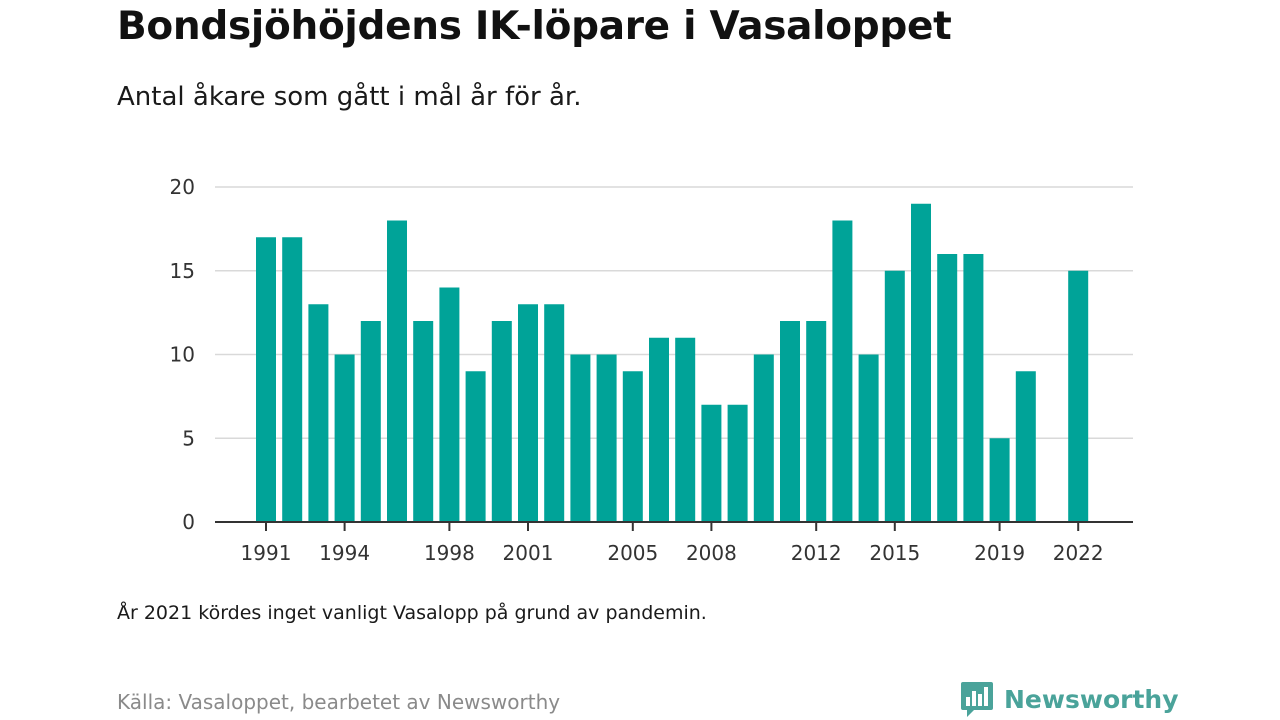 The image size is (1280, 720). Describe the element at coordinates (188, 522) in the screenshot. I see `y-tick-label: 0` at that location.